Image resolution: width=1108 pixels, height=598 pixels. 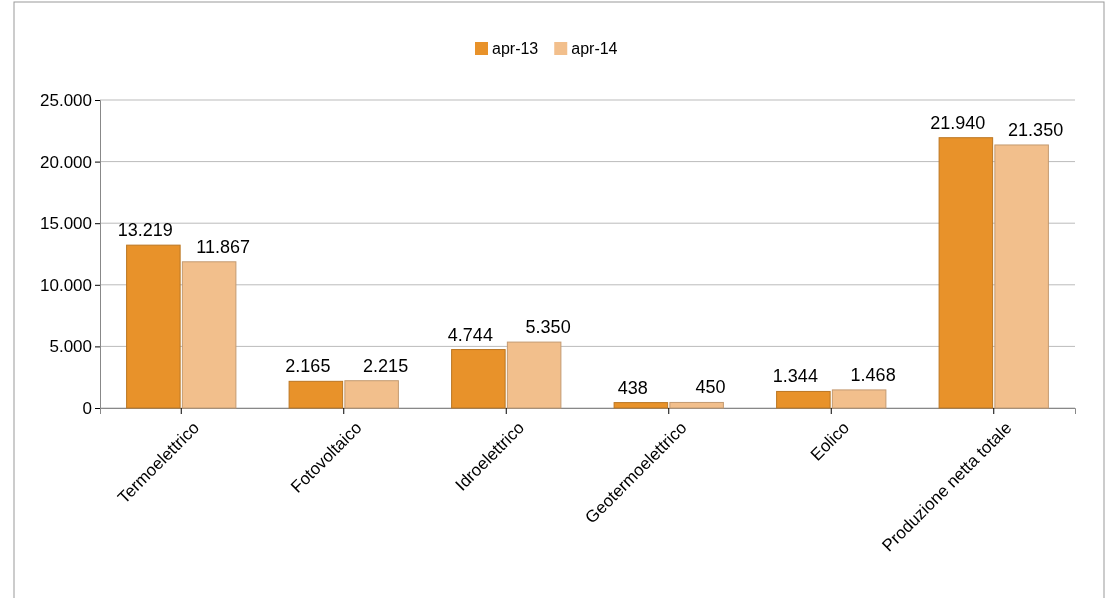 I want to click on y-tick-label: 15.000, so click(x=66, y=224).